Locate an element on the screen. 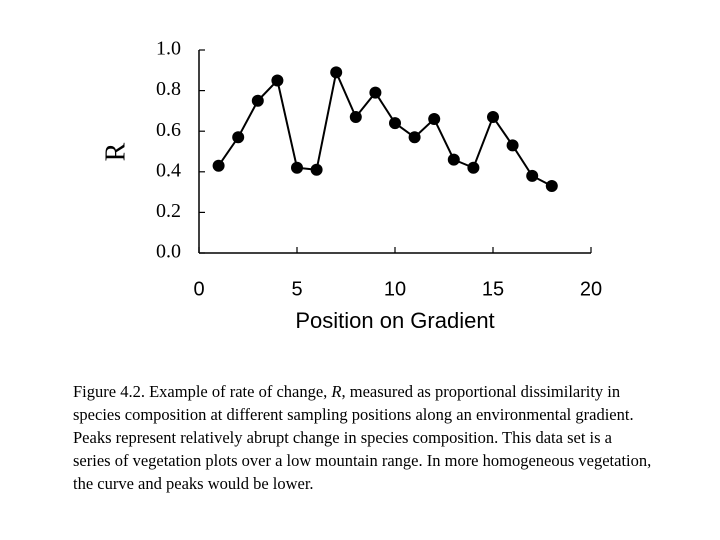 The image size is (720, 540). x-tick-label: 15 is located at coordinates (493, 289).